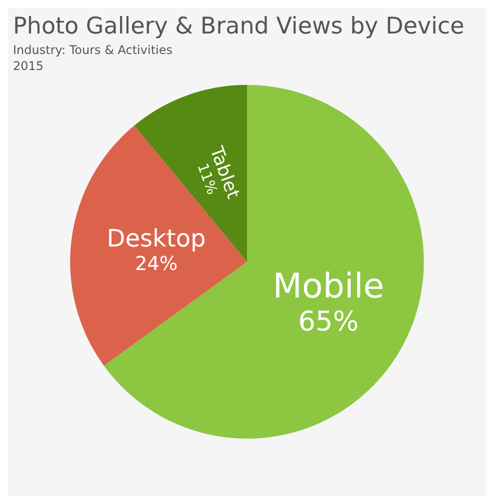 The width and height of the screenshot is (494, 504). I want to click on chart-title: Photo Gallery & Brand Views by Device, so click(238, 27).